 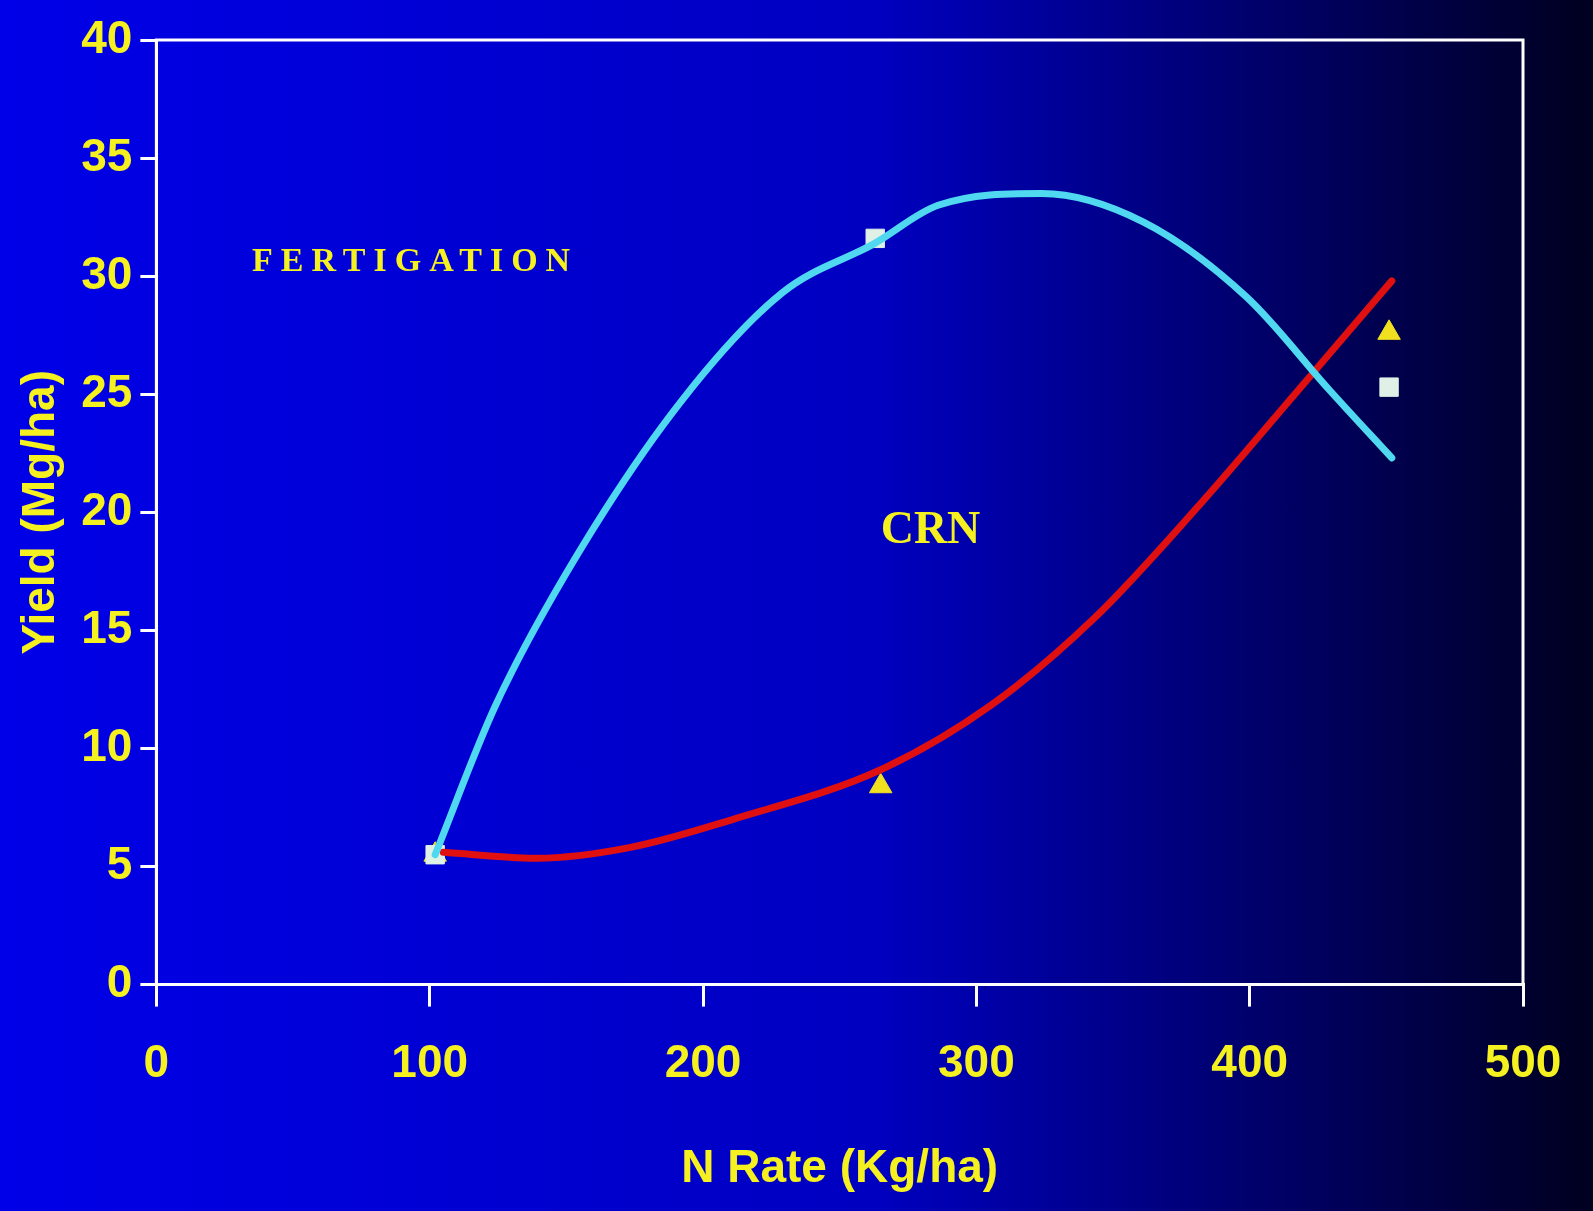 What do you see at coordinates (107, 154) in the screenshot?
I see `y-tick-label: 35` at bounding box center [107, 154].